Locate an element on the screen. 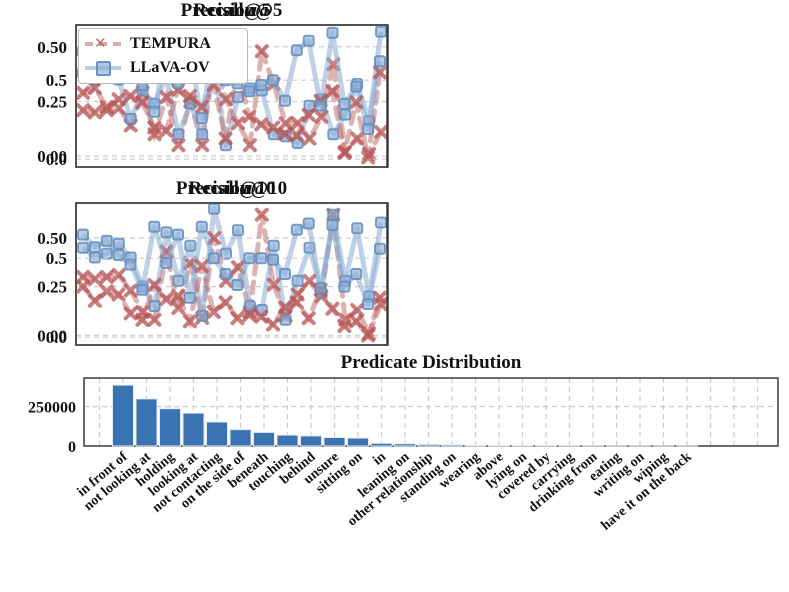  chart-title-predicate-distribution: Predicate Distribution is located at coordinates (431, 362).